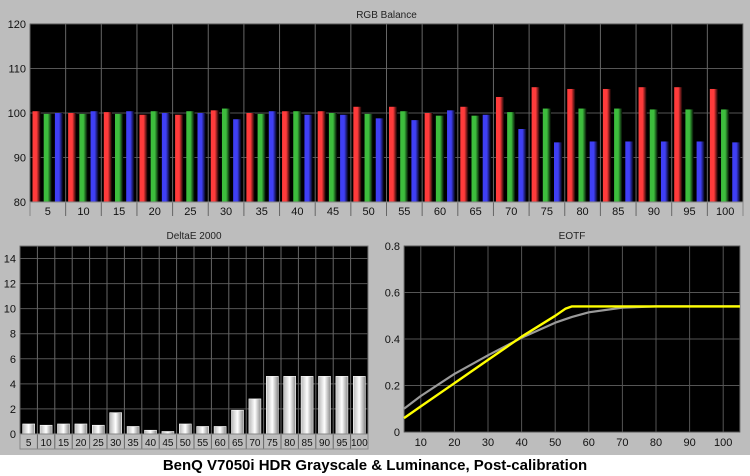  I want to click on x-tick-label: 30, so click(488, 443).